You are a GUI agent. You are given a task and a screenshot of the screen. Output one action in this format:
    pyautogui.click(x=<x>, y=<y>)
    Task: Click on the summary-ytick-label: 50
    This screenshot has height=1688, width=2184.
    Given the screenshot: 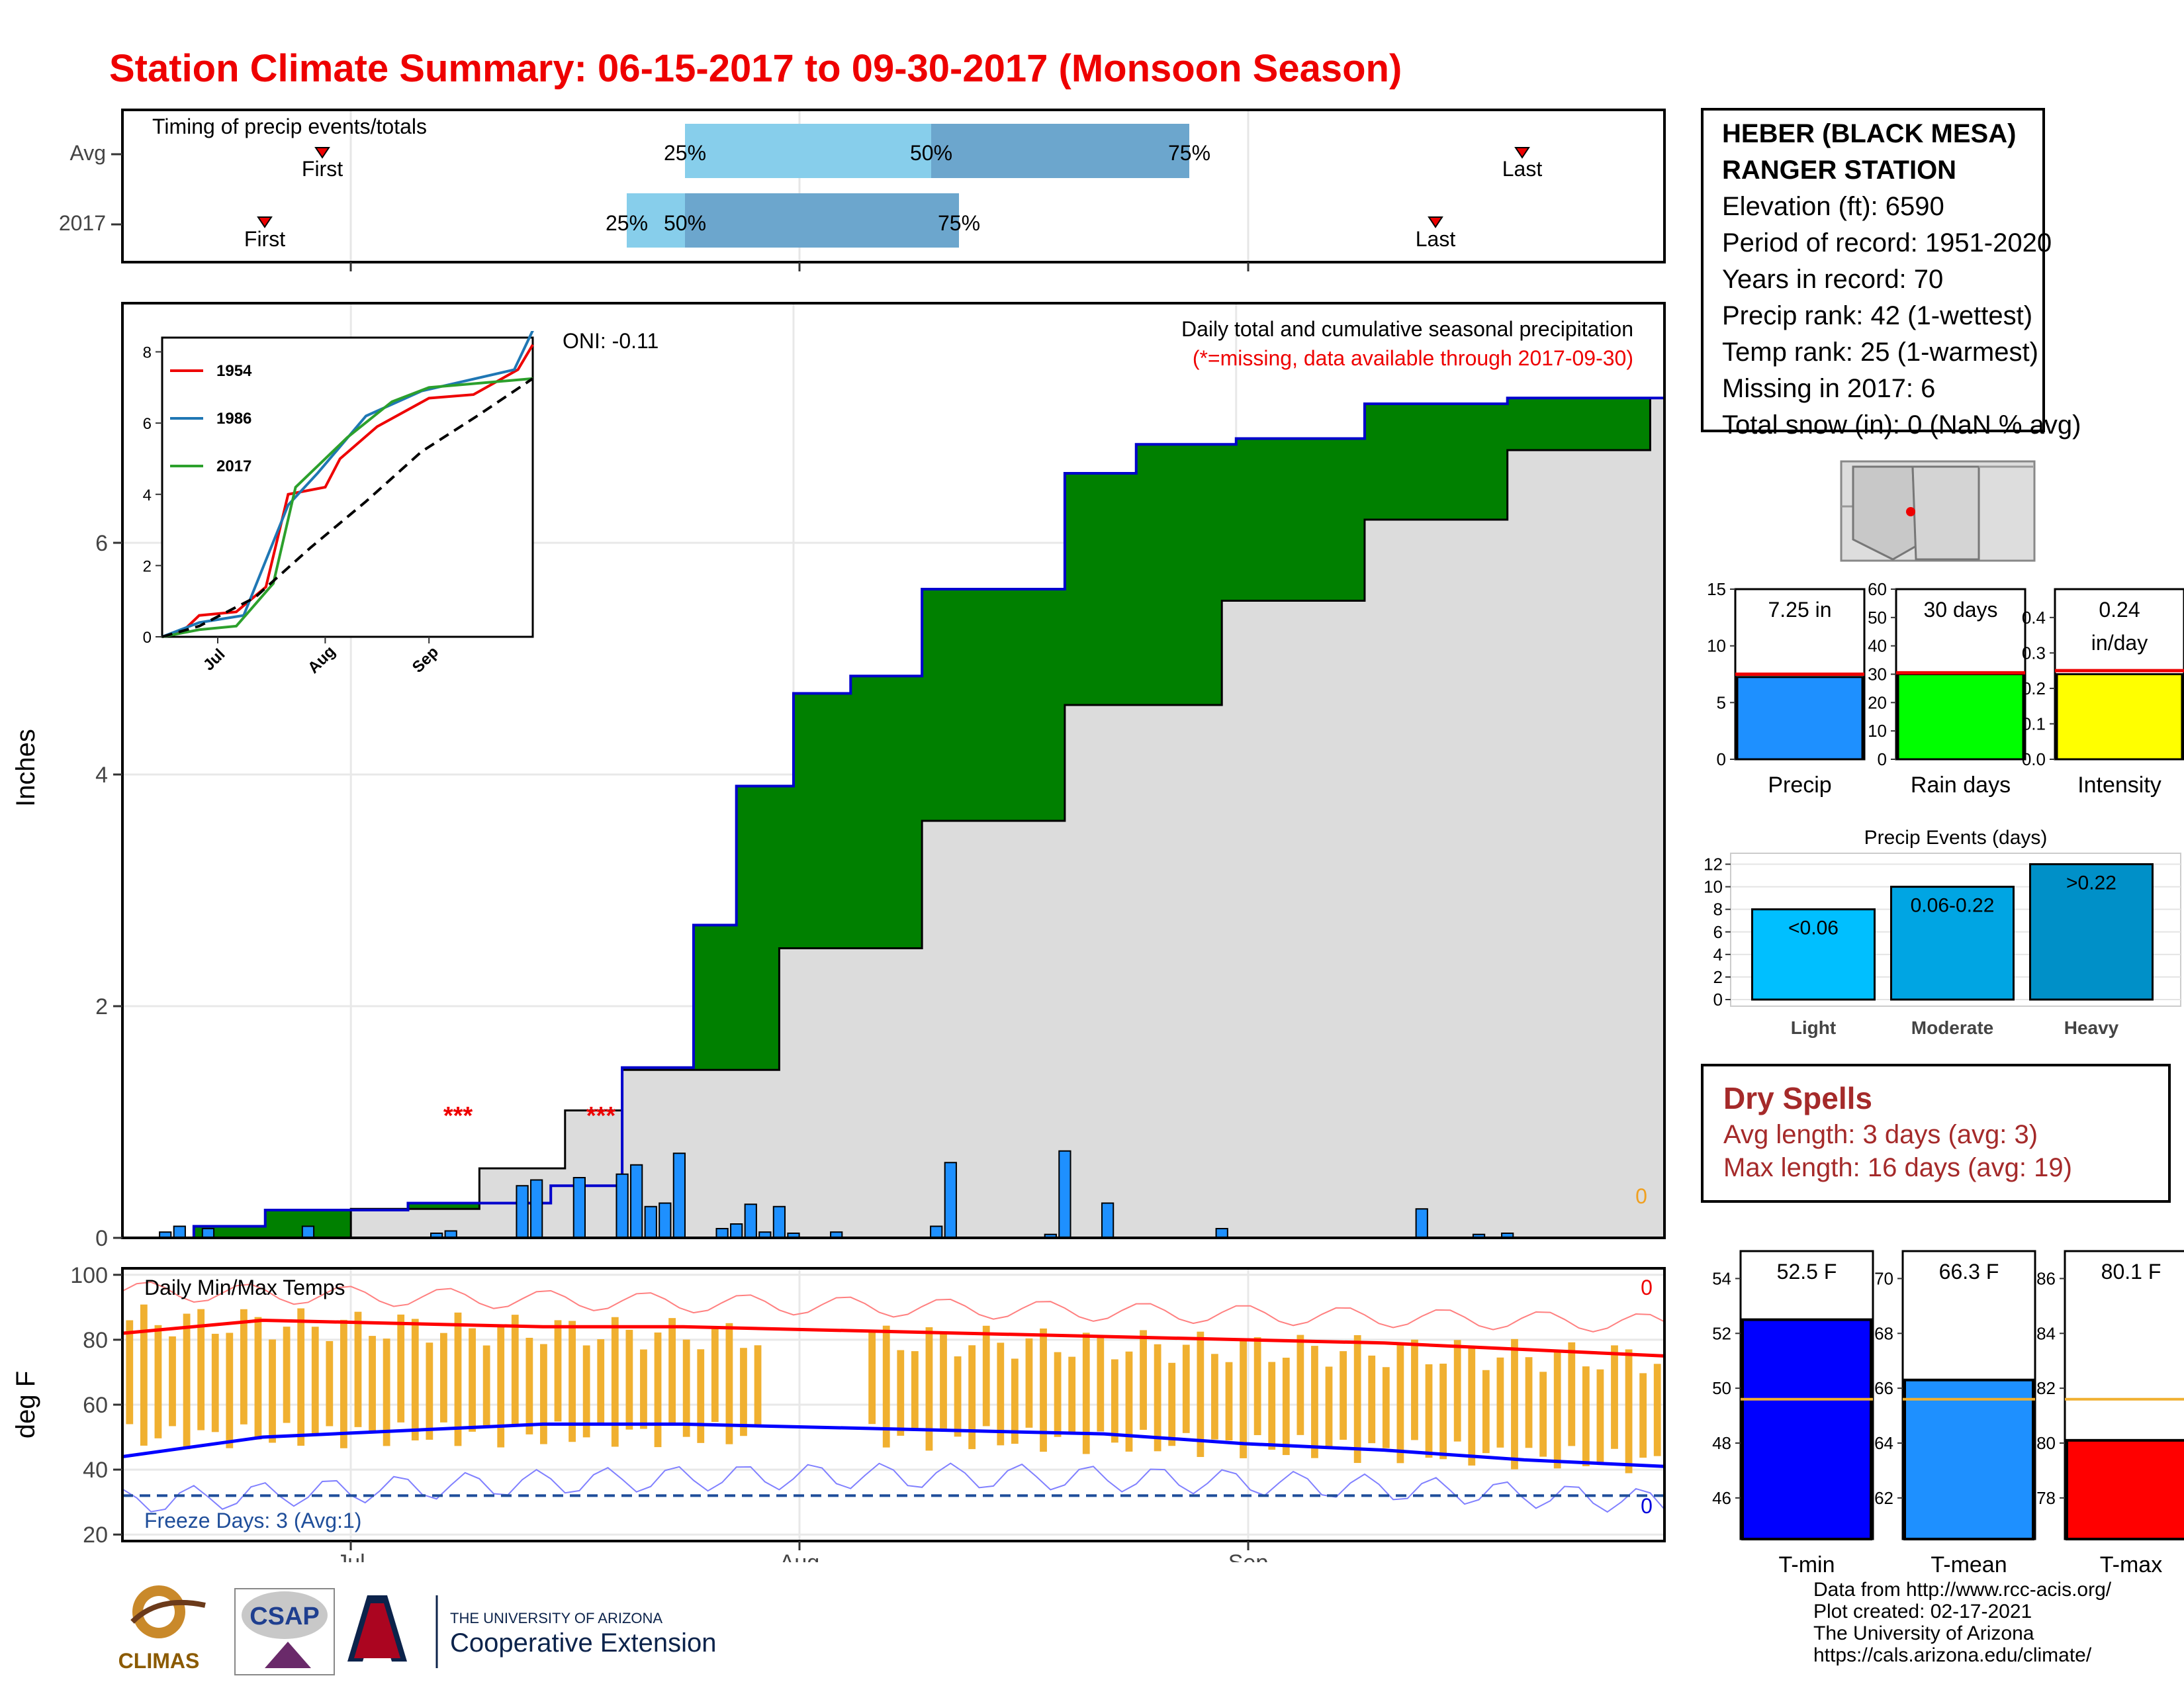 What is the action you would take?
    pyautogui.click(x=1877, y=618)
    